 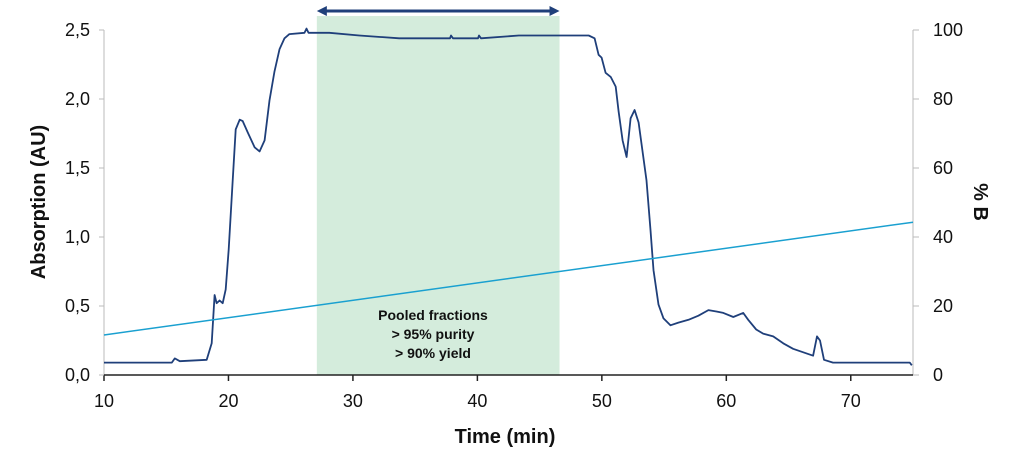 I want to click on y2-tick-label: 60, so click(x=943, y=168).